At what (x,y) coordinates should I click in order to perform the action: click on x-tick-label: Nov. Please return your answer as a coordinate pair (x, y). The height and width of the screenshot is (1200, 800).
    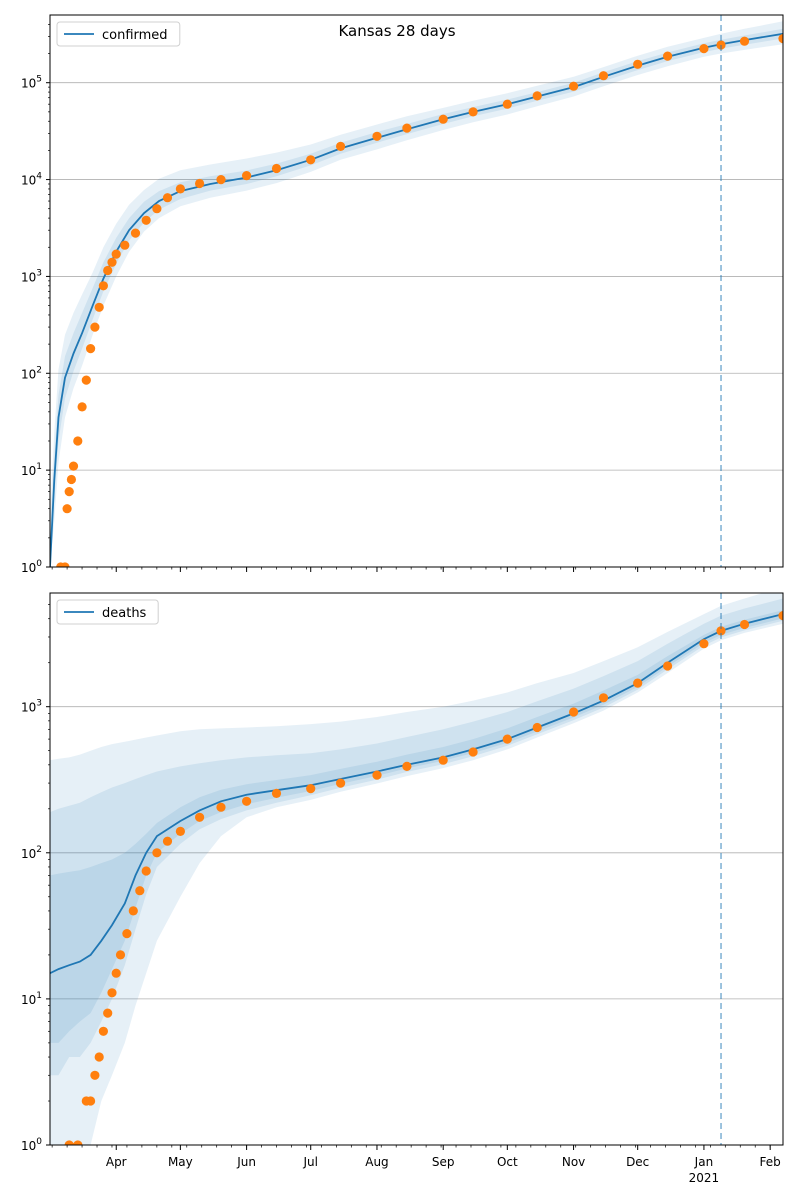
    Looking at the image, I should click on (573, 1162).